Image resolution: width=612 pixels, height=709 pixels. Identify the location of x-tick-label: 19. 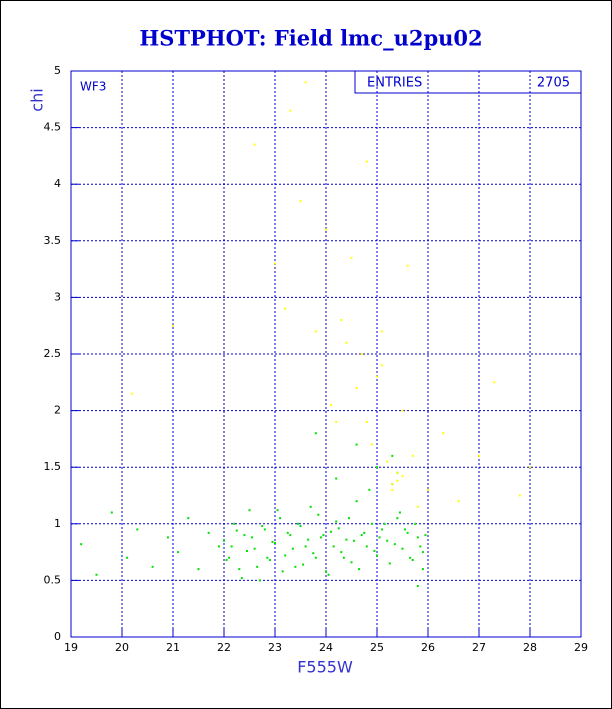
(71, 647).